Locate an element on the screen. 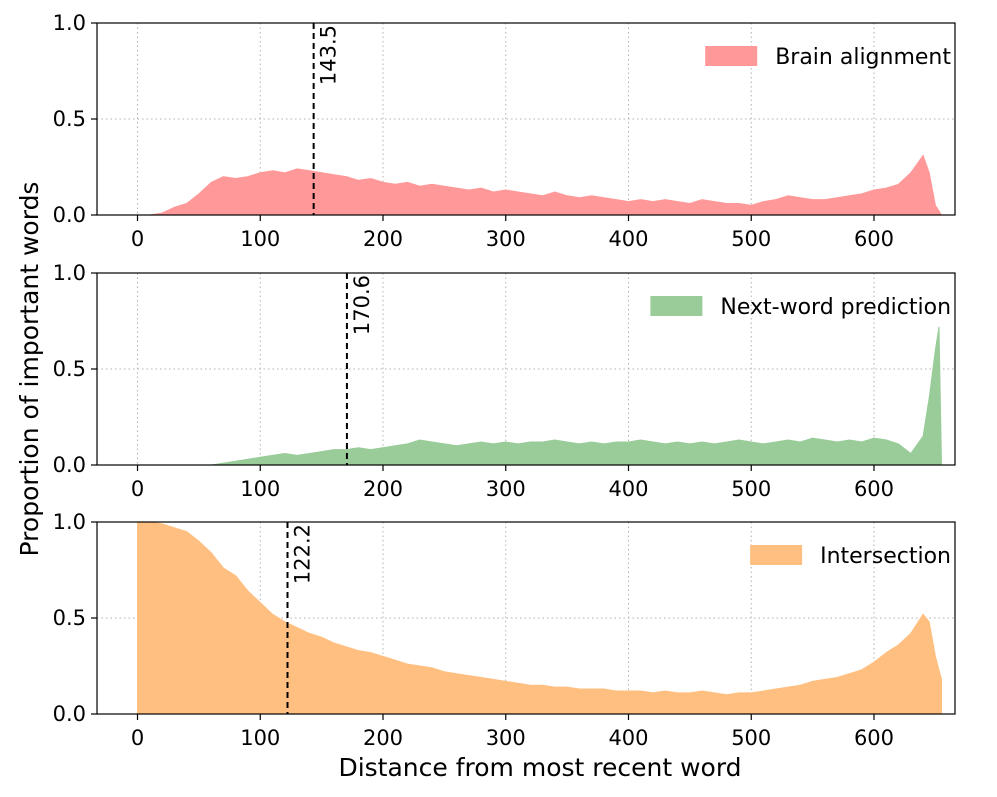 The height and width of the screenshot is (797, 997). mean-label: 143.5 is located at coordinates (329, 55).